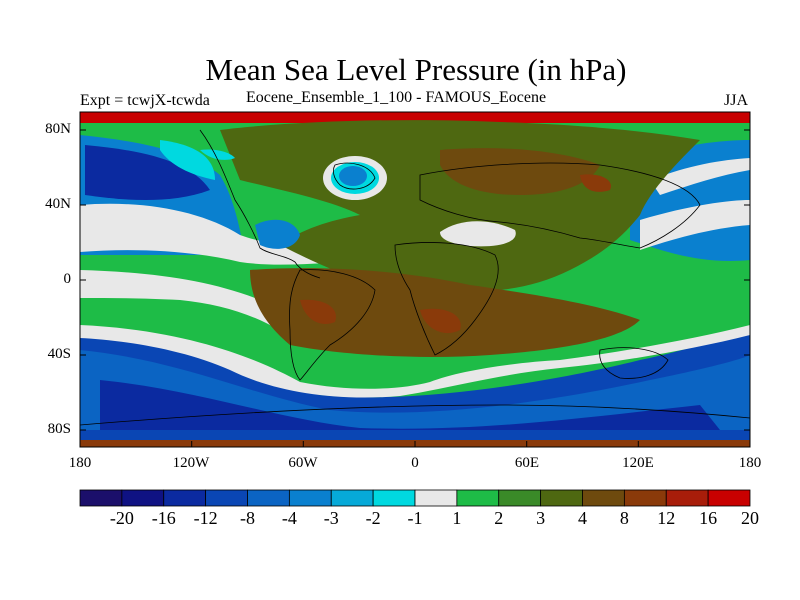  Describe the element at coordinates (332, 325) in the screenshot. I see `south-america-coast` at that location.